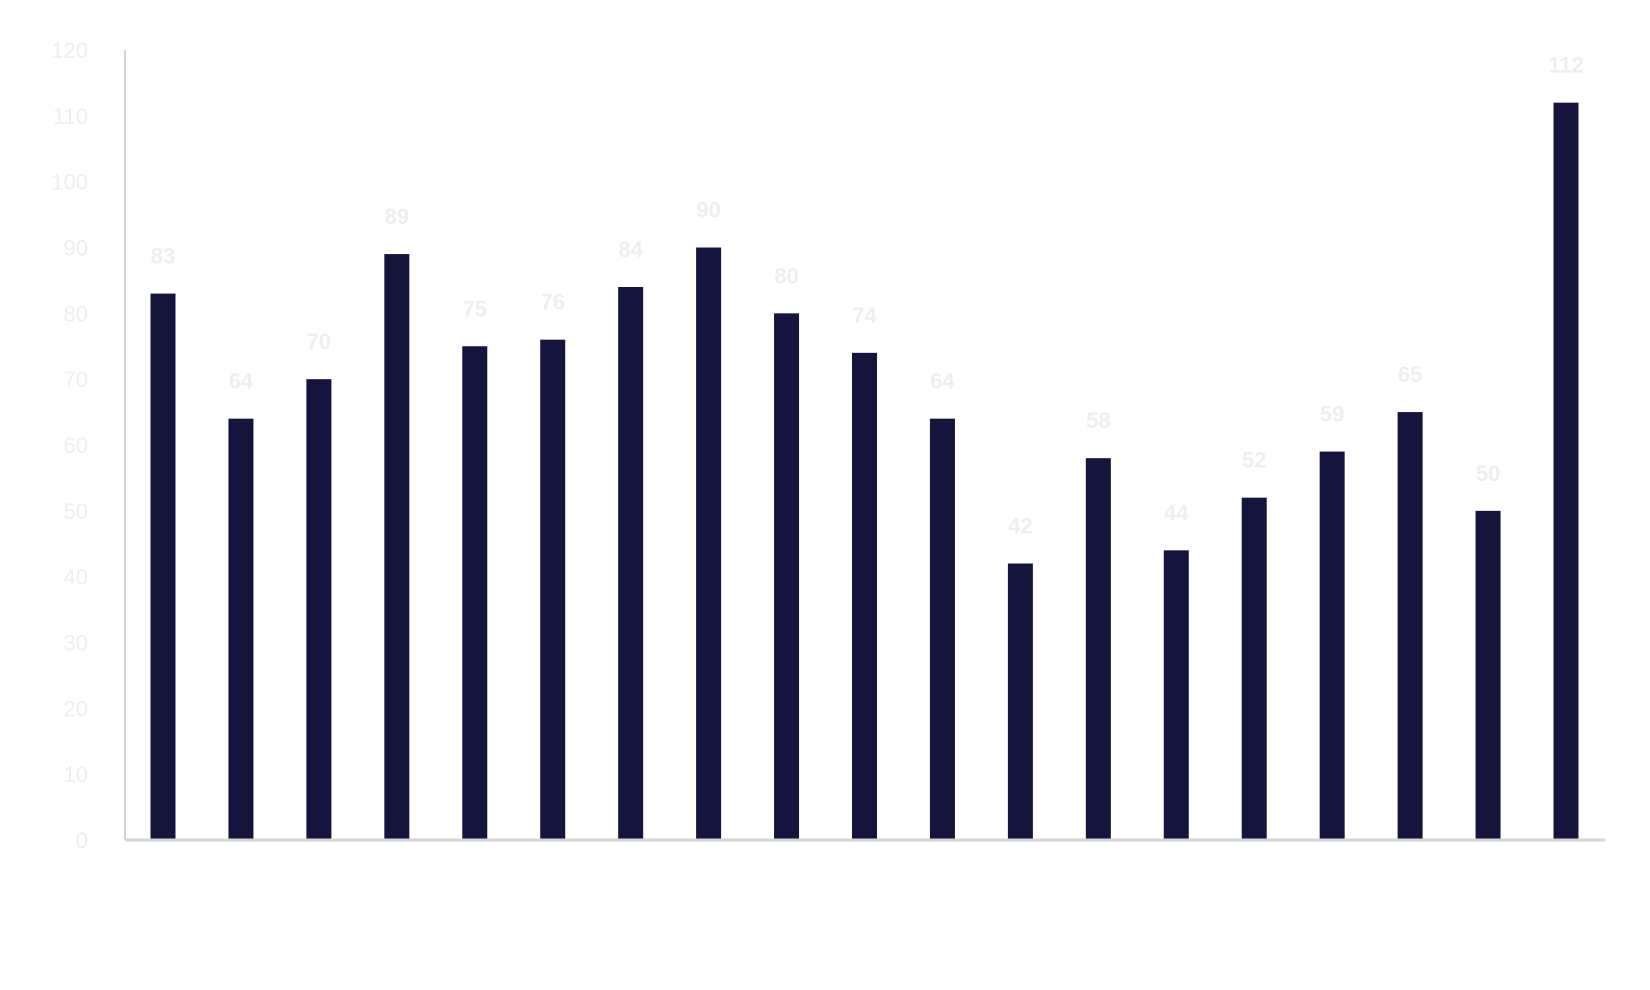  I want to click on y-tick-label-3: 30, so click(76, 643).